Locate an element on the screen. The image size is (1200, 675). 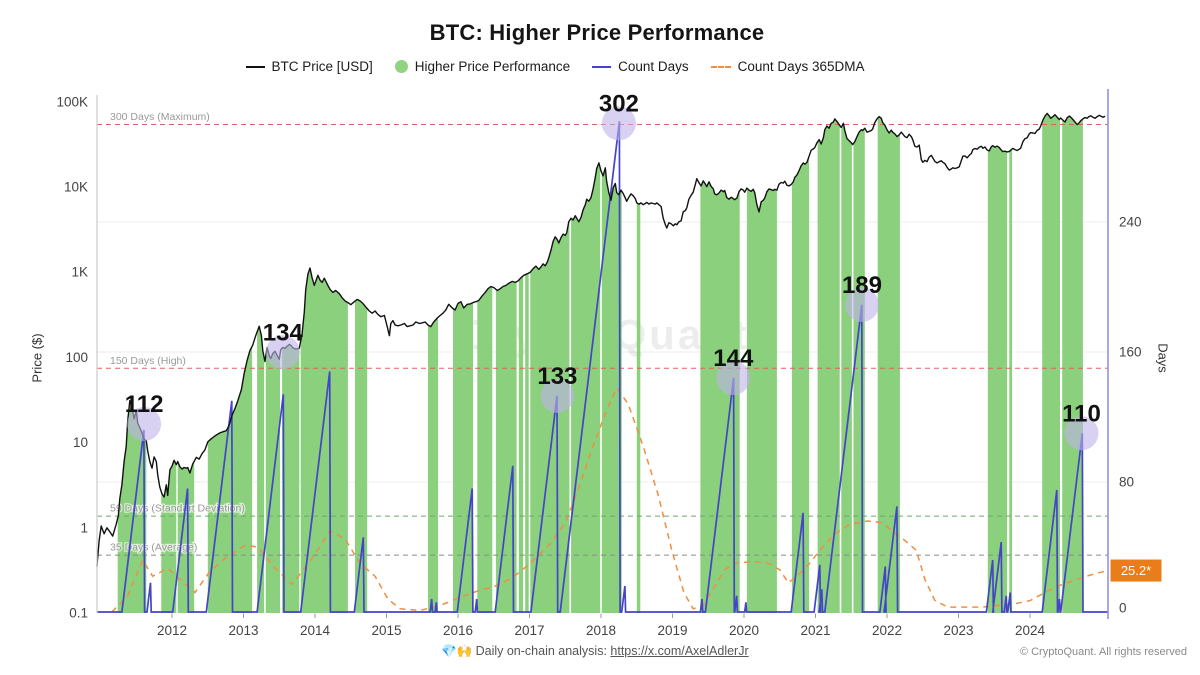
x-tick-label: 2018 is located at coordinates (601, 630).